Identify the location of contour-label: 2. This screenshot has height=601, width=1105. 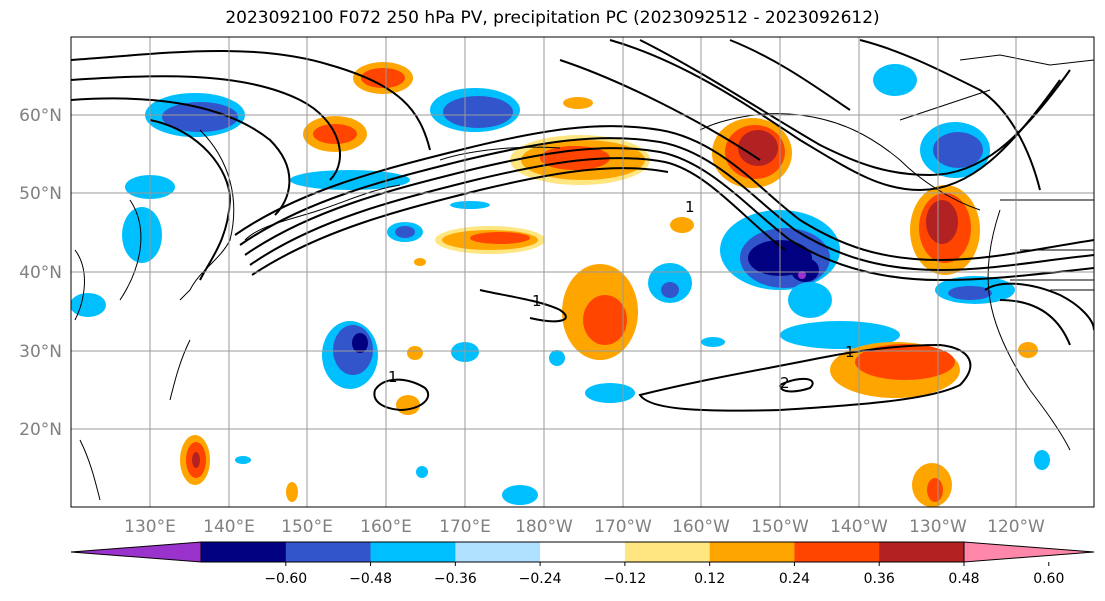
(785, 383).